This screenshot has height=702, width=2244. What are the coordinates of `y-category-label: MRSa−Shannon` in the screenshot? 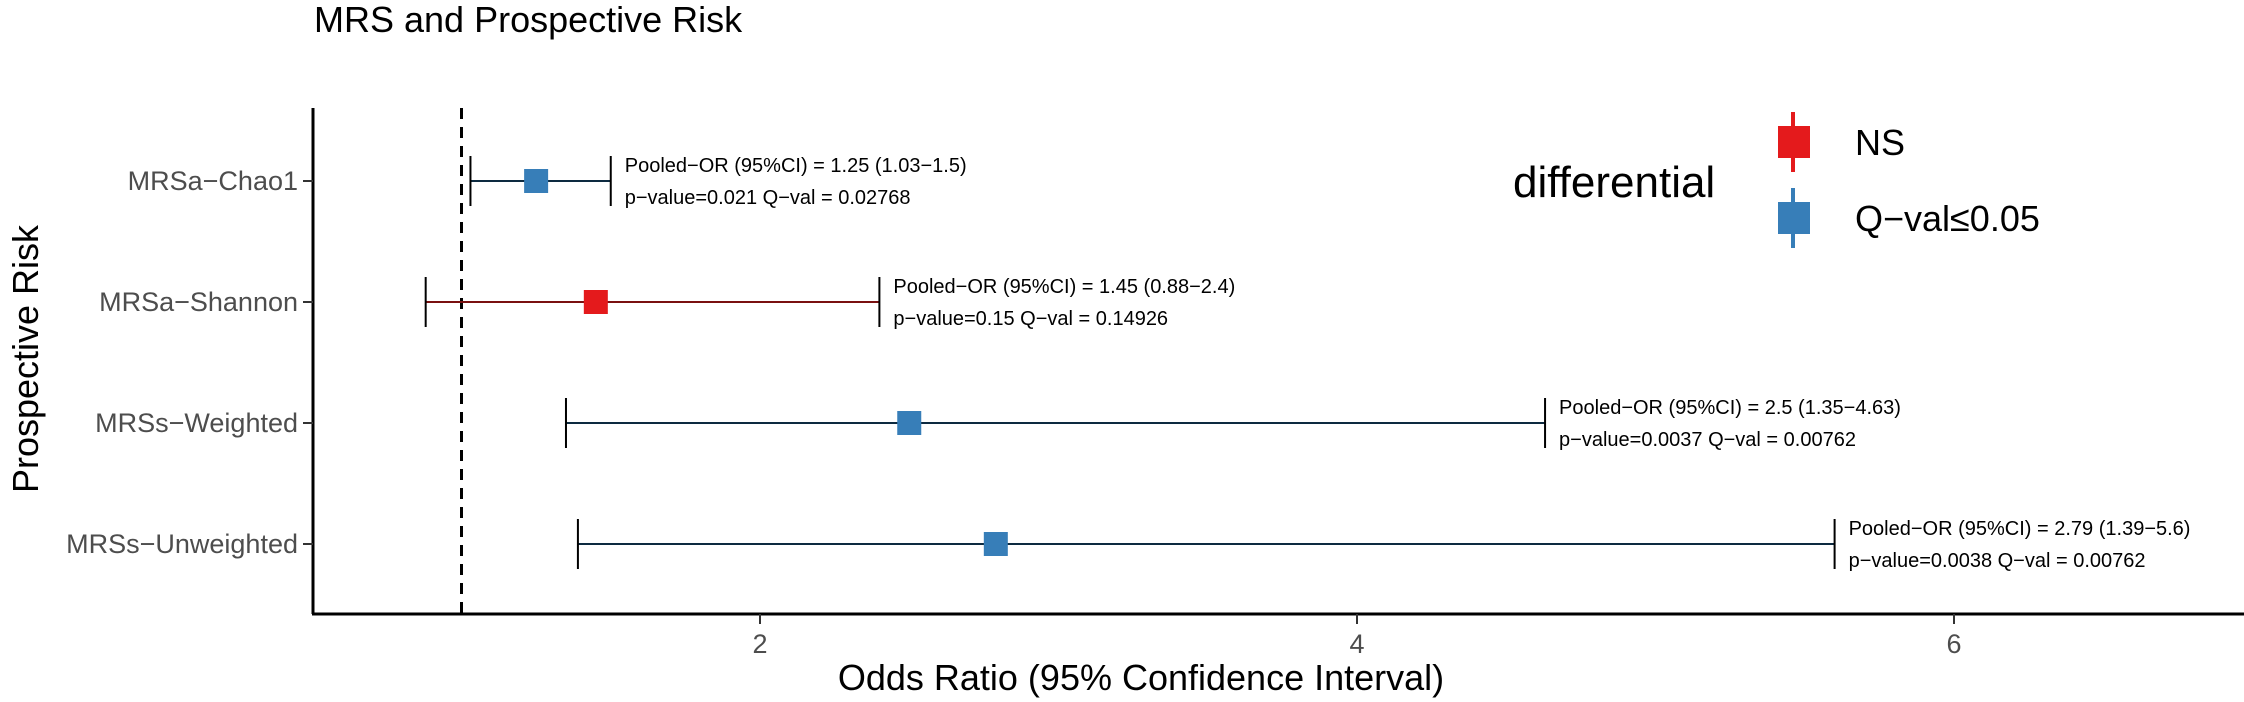 It's located at (198, 302).